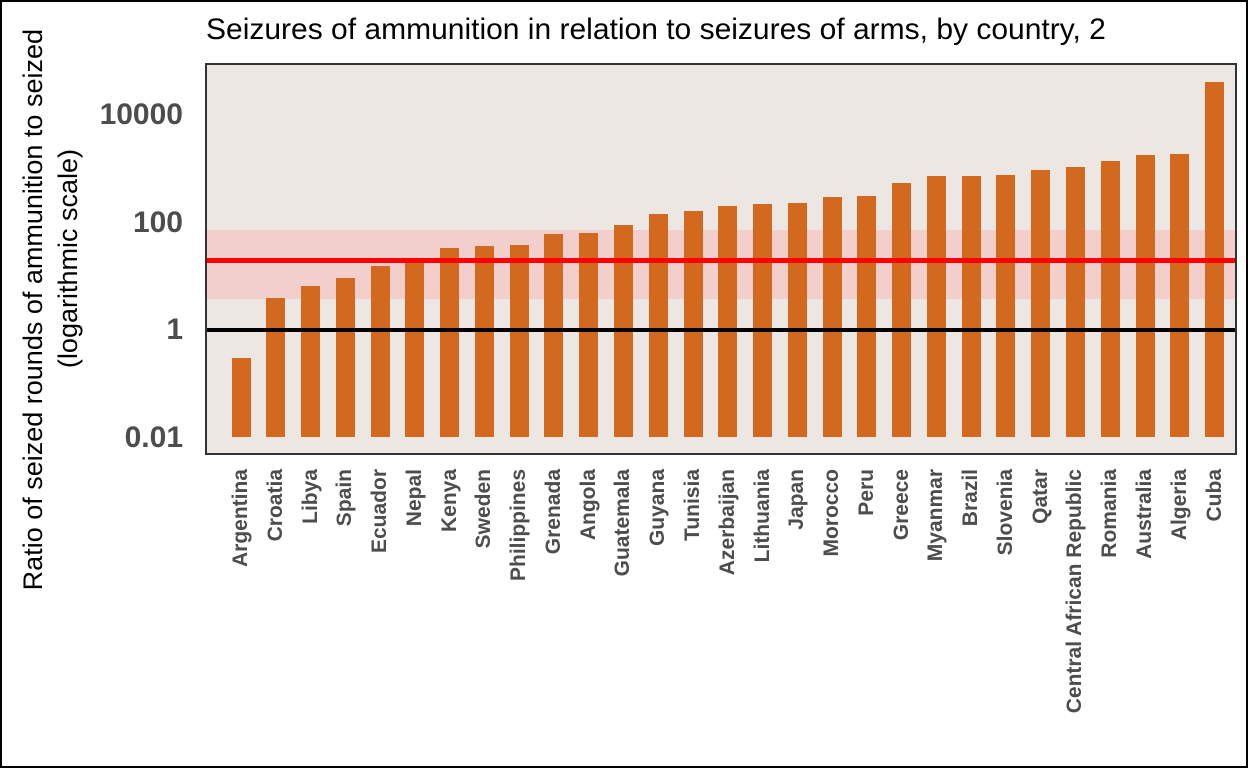 This screenshot has height=768, width=1248. Describe the element at coordinates (1075, 591) in the screenshot. I see `x-tick-label: Central African Republic` at that location.